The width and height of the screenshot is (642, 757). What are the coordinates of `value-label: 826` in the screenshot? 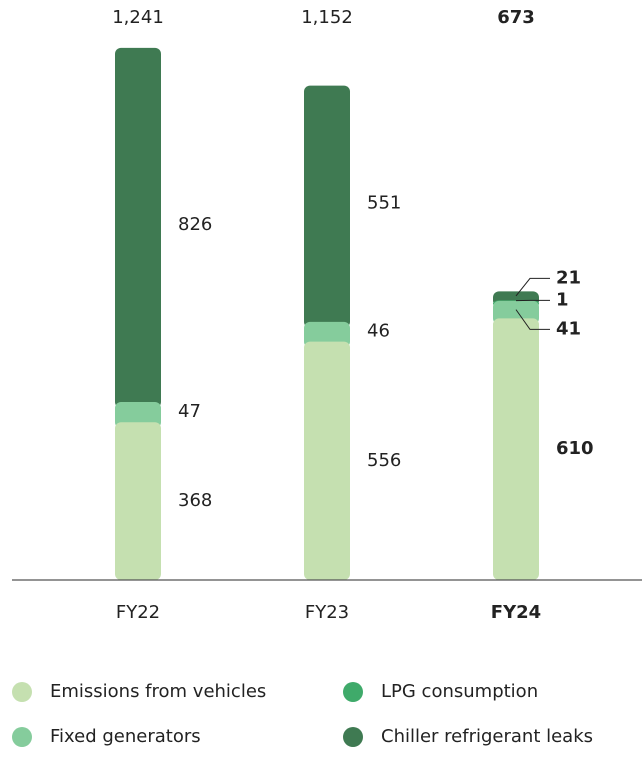 It's located at (195, 224).